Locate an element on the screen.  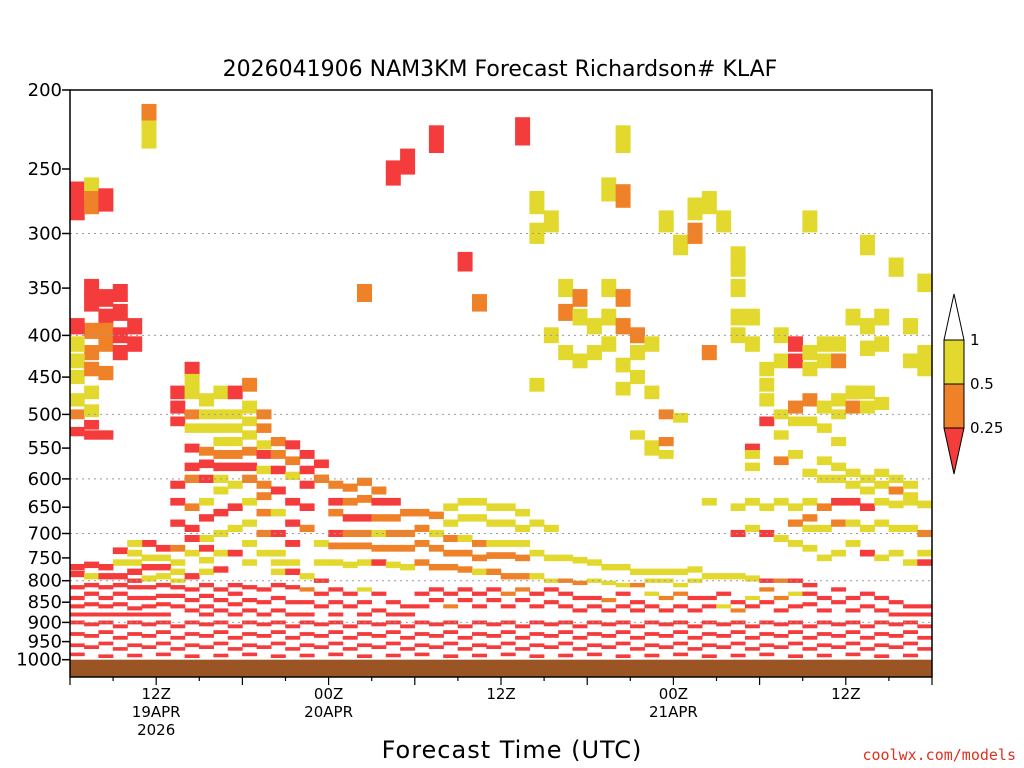
y-tick-label: 200 is located at coordinates (45, 90).